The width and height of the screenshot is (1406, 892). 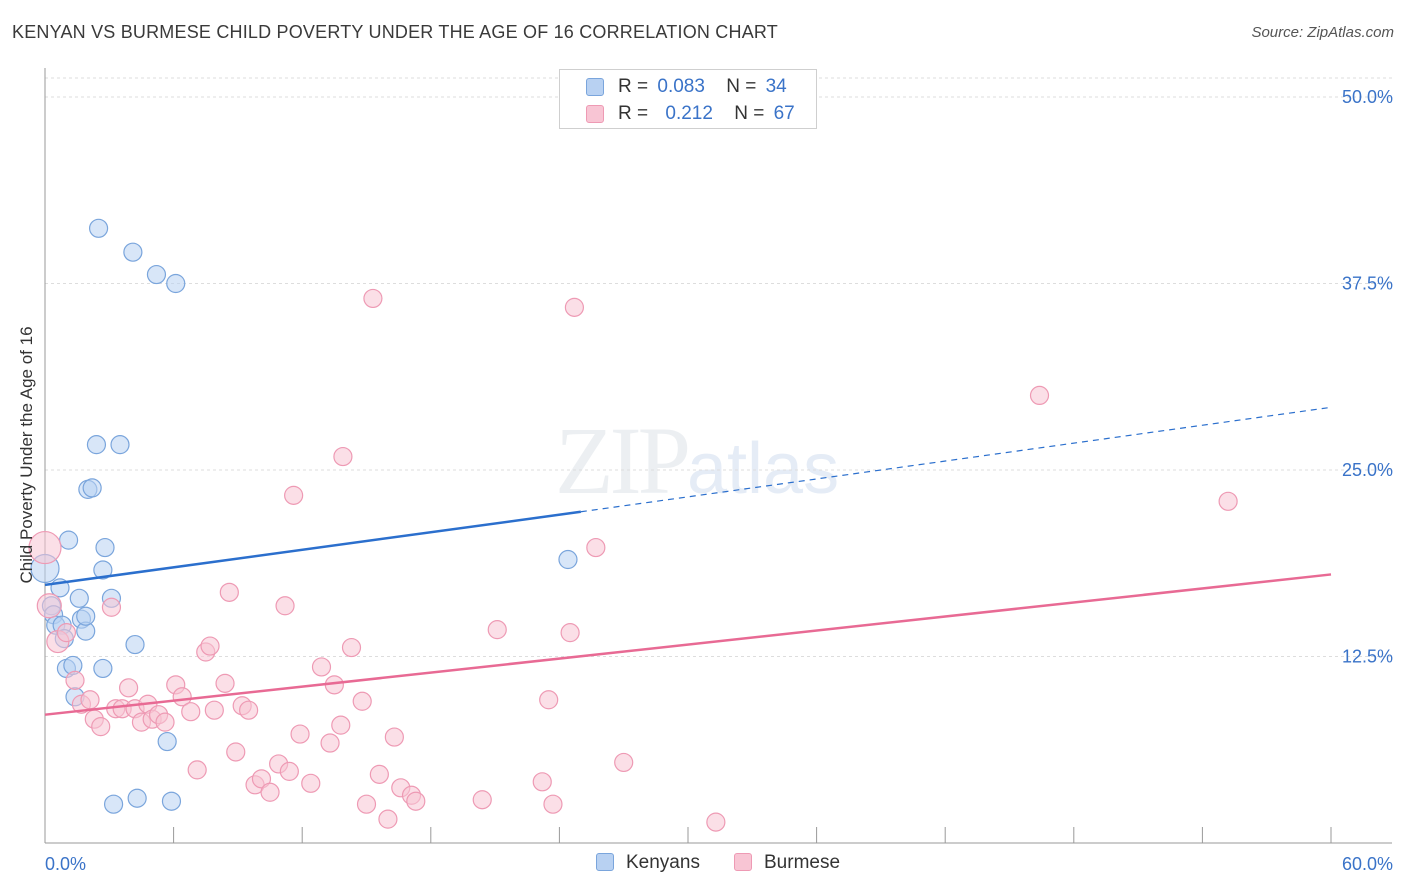 I want to click on burmese-legend-label: Burmese, so click(x=802, y=862).